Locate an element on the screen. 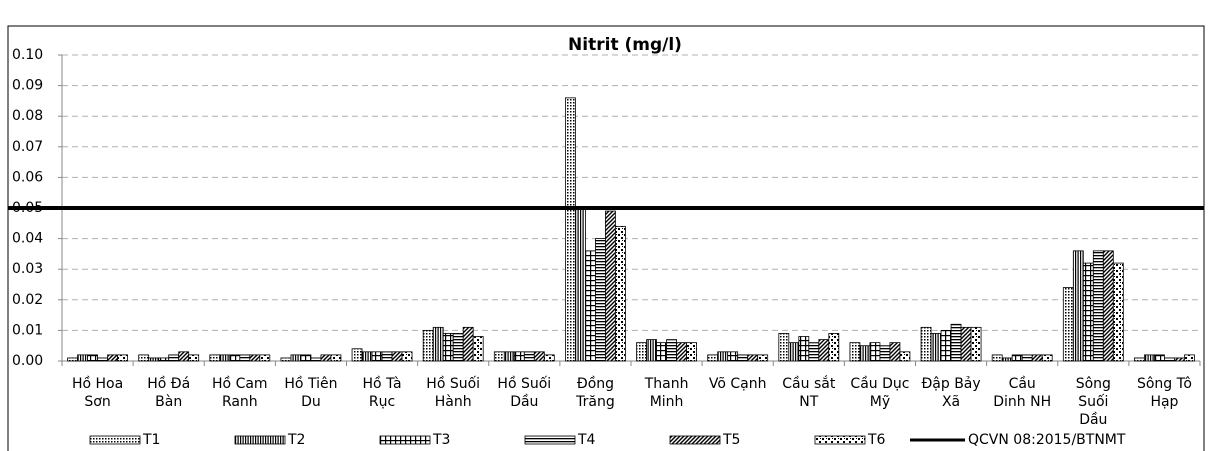 This screenshot has height=451, width=1208. x-tick-label: Sông Suối Dầu is located at coordinates (1093, 402).